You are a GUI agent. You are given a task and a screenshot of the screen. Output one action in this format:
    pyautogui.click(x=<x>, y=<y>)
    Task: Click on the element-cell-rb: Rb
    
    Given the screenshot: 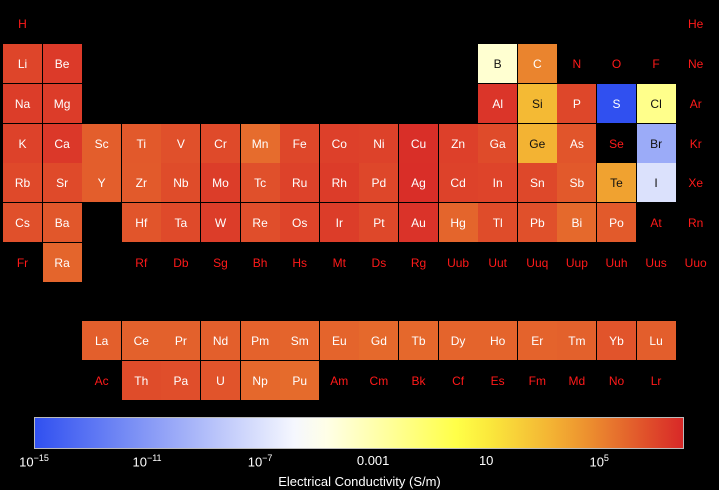 What is the action you would take?
    pyautogui.click(x=22, y=182)
    